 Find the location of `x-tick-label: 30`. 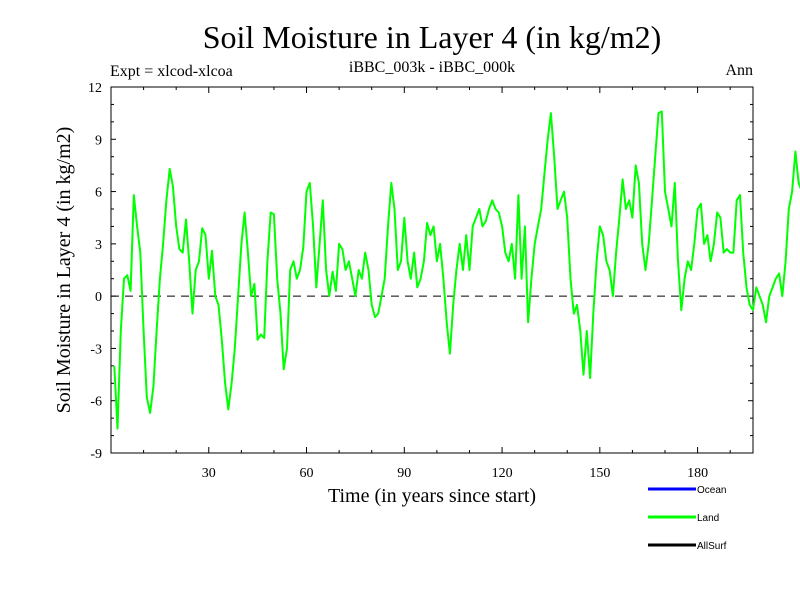

x-tick-label: 30 is located at coordinates (209, 473).